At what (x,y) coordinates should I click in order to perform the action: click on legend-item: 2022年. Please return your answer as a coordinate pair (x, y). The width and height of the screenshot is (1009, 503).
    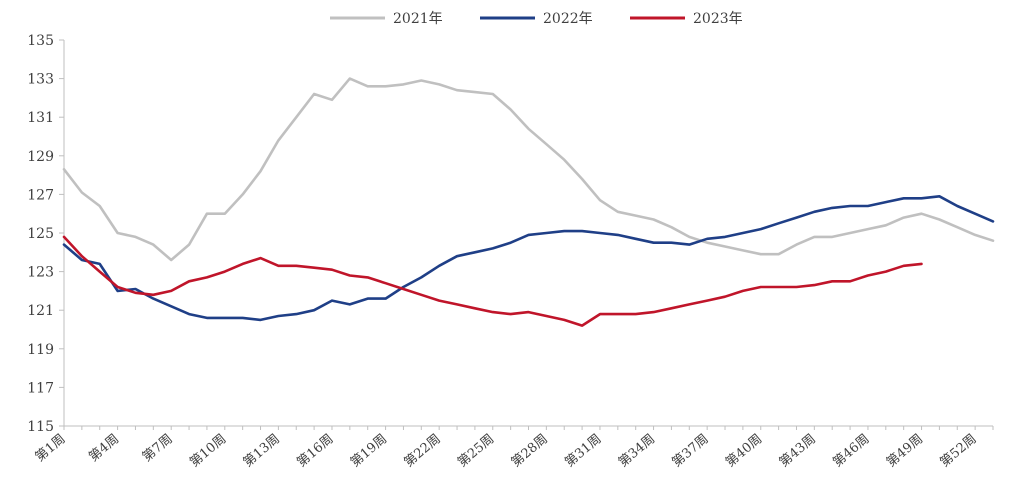
    Looking at the image, I should click on (536, 19).